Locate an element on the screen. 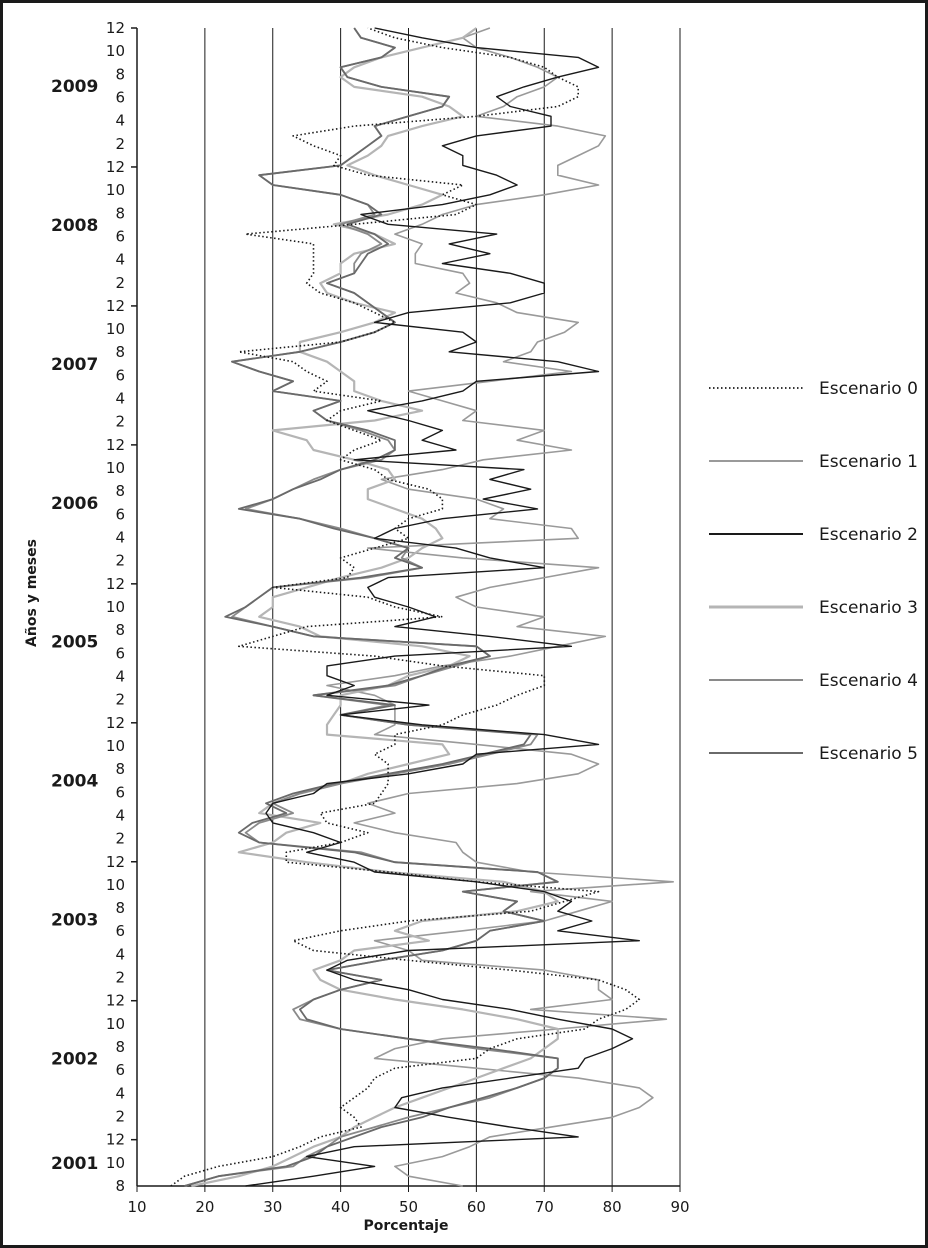 Image resolution: width=928 pixels, height=1248 pixels. x-axis-title: Porcentaje is located at coordinates (406, 1226).